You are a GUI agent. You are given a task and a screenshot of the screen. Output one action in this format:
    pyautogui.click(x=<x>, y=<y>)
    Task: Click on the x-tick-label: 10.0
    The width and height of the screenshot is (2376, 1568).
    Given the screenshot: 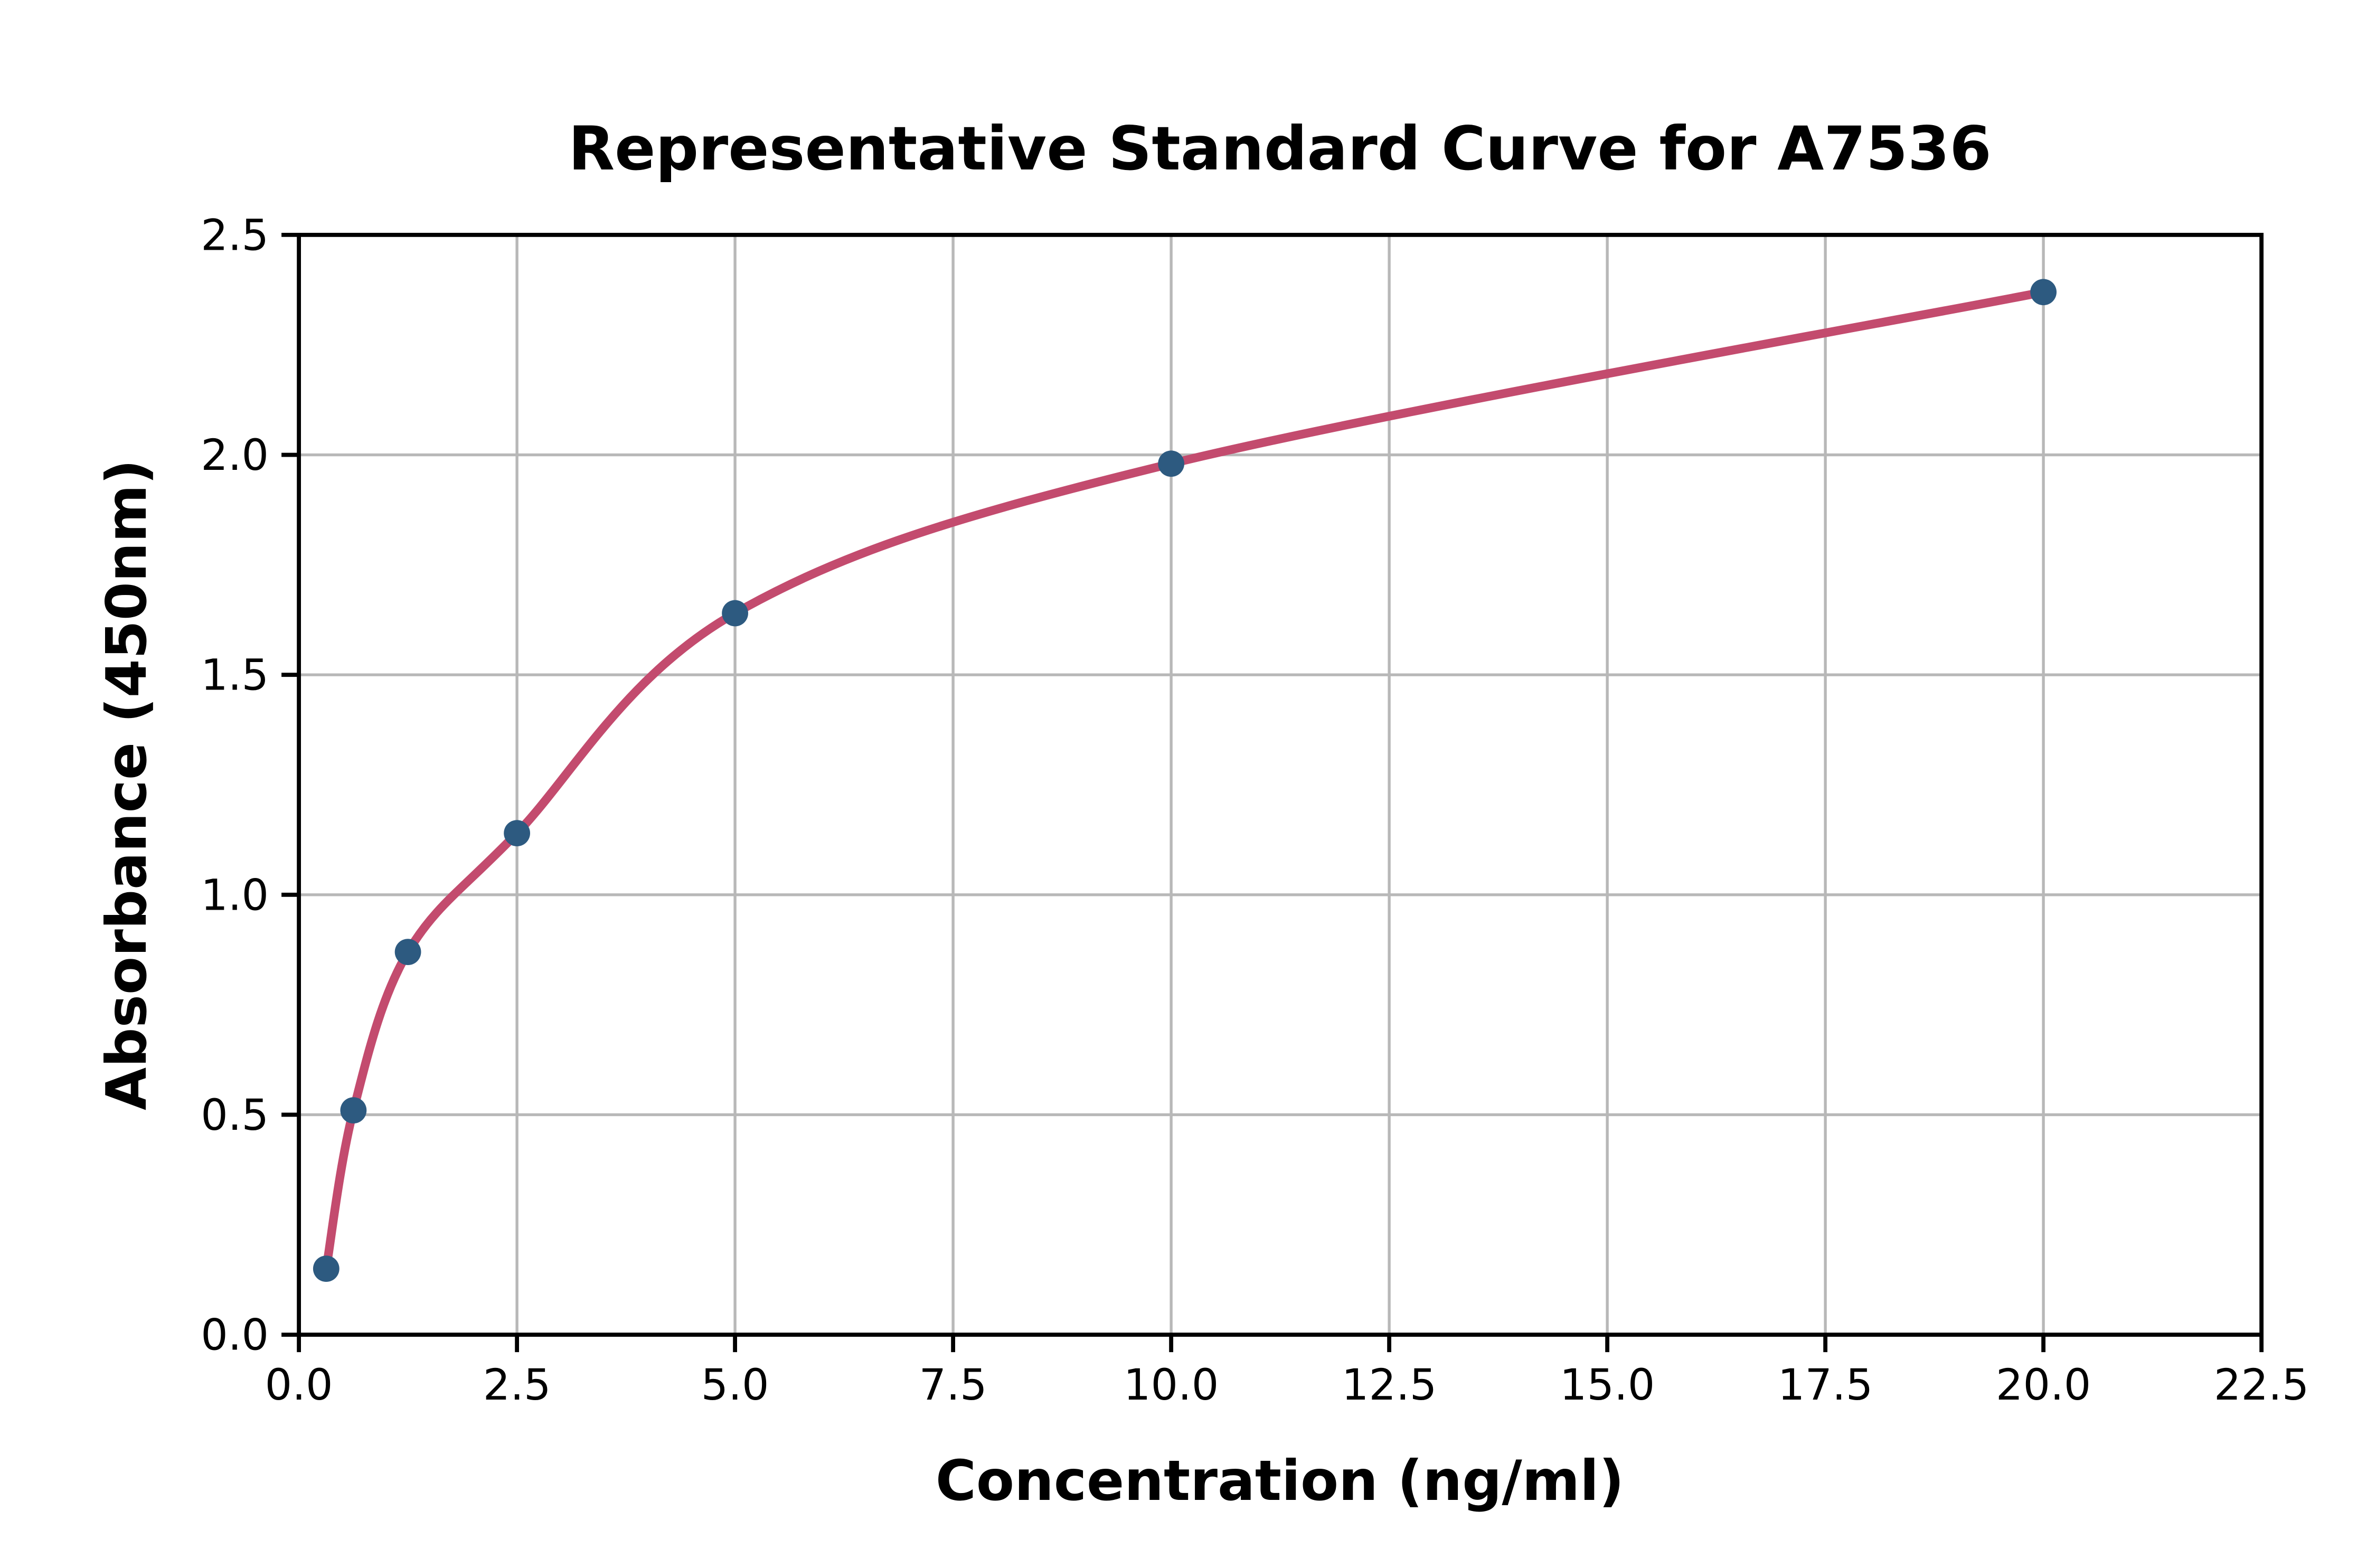 What is the action you would take?
    pyautogui.click(x=1171, y=1385)
    